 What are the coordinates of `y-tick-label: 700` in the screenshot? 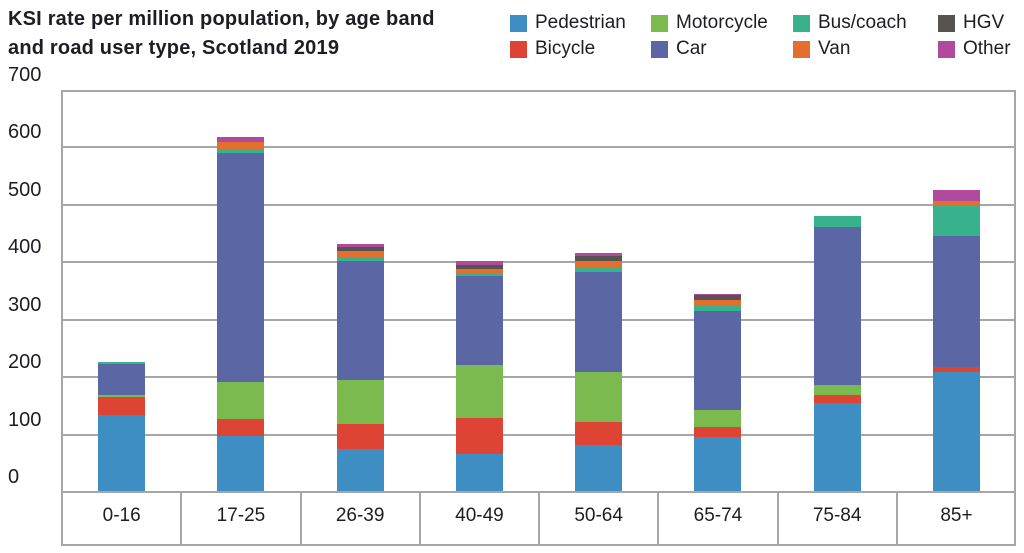 It's located at (25, 75).